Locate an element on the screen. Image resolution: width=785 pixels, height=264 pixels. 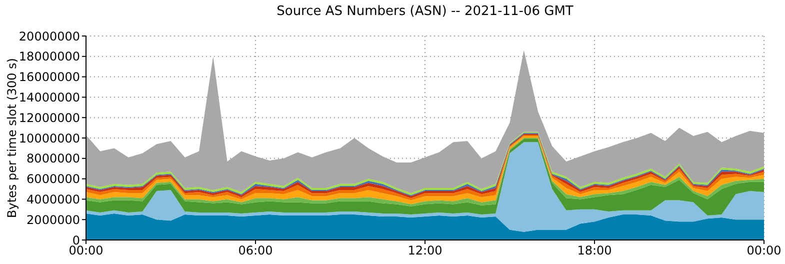
y-tick-label: 4000000 is located at coordinates (53, 199).